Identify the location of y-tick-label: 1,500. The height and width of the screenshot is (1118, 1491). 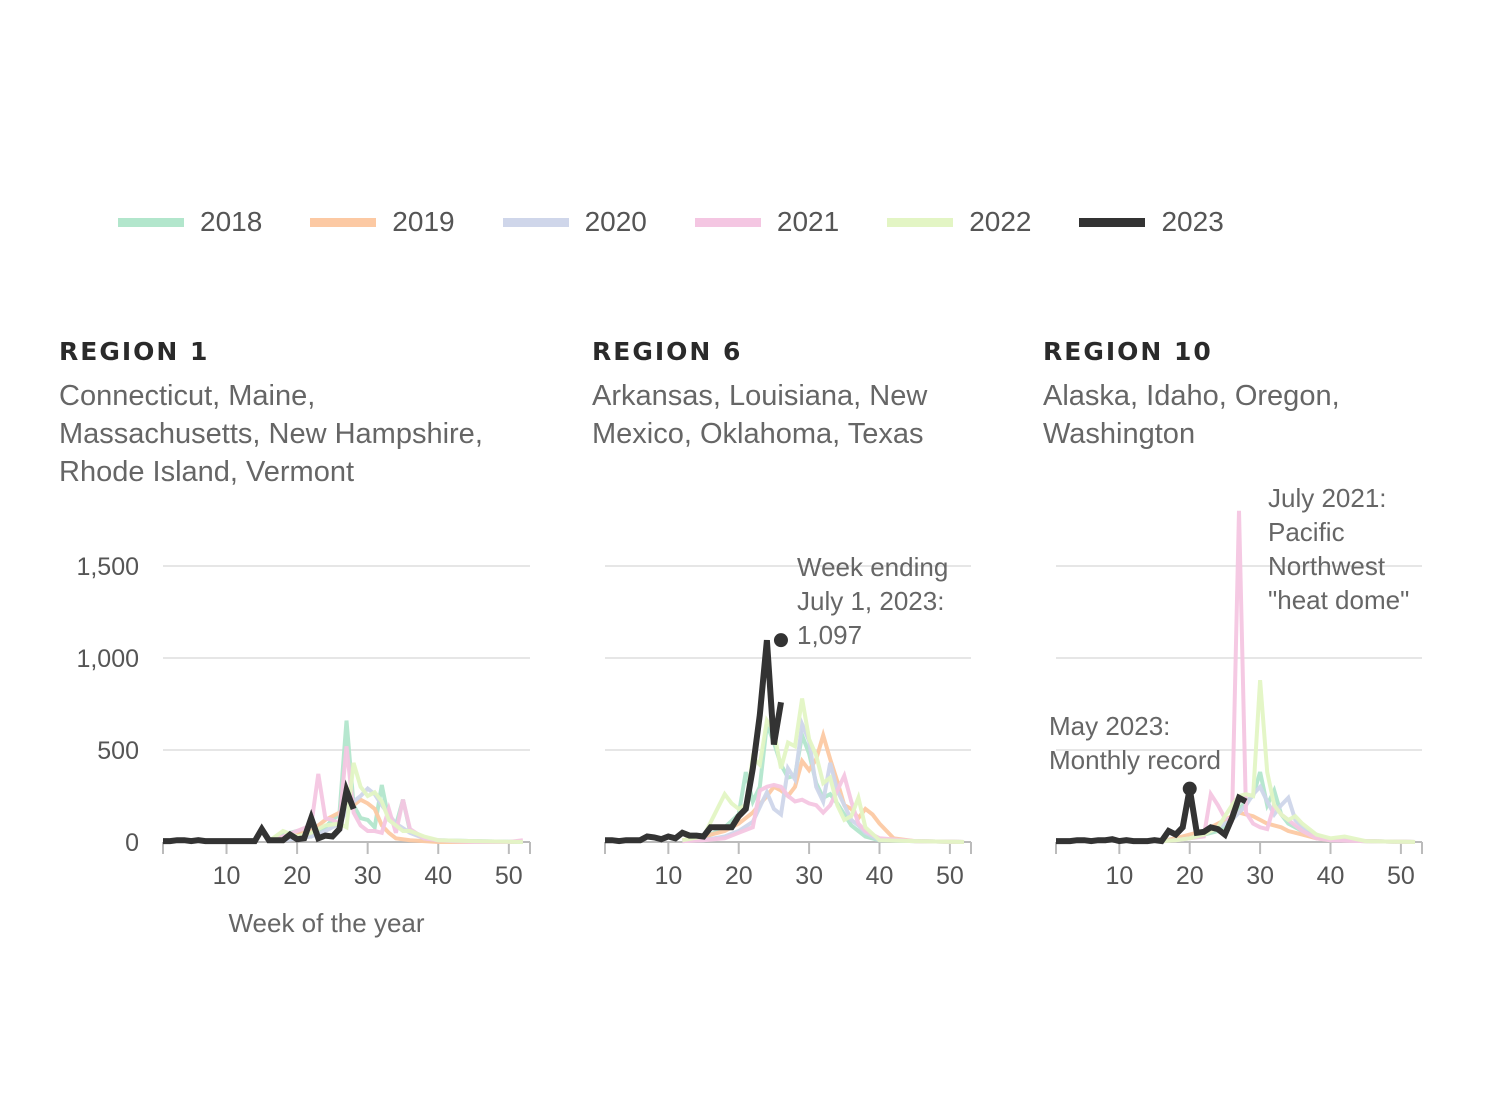
(107, 567).